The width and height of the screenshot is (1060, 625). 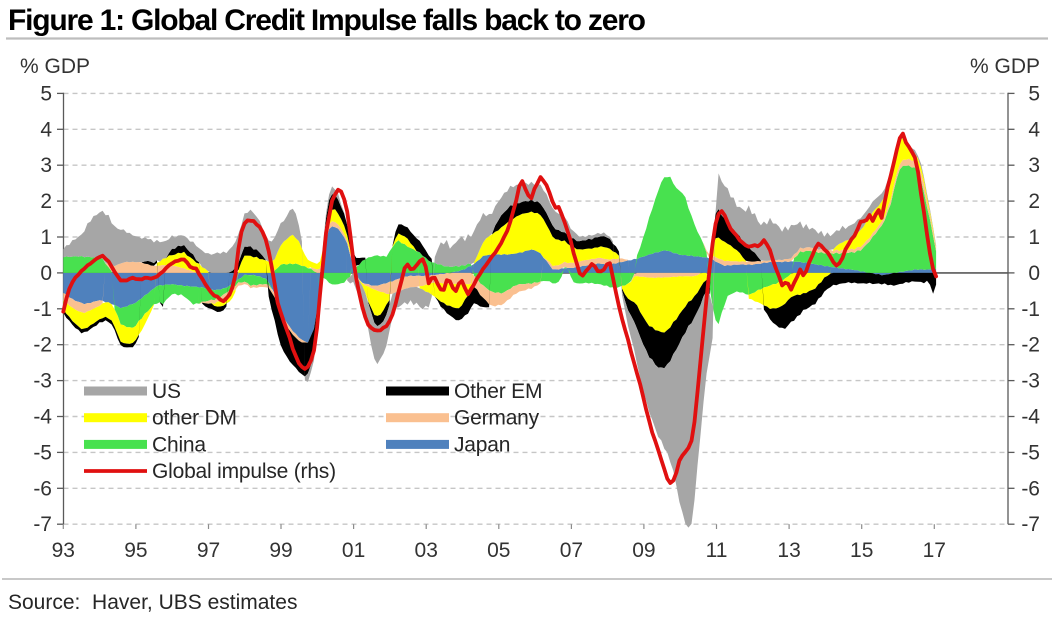 What do you see at coordinates (934, 550) in the screenshot?
I see `svg-text: 17` at bounding box center [934, 550].